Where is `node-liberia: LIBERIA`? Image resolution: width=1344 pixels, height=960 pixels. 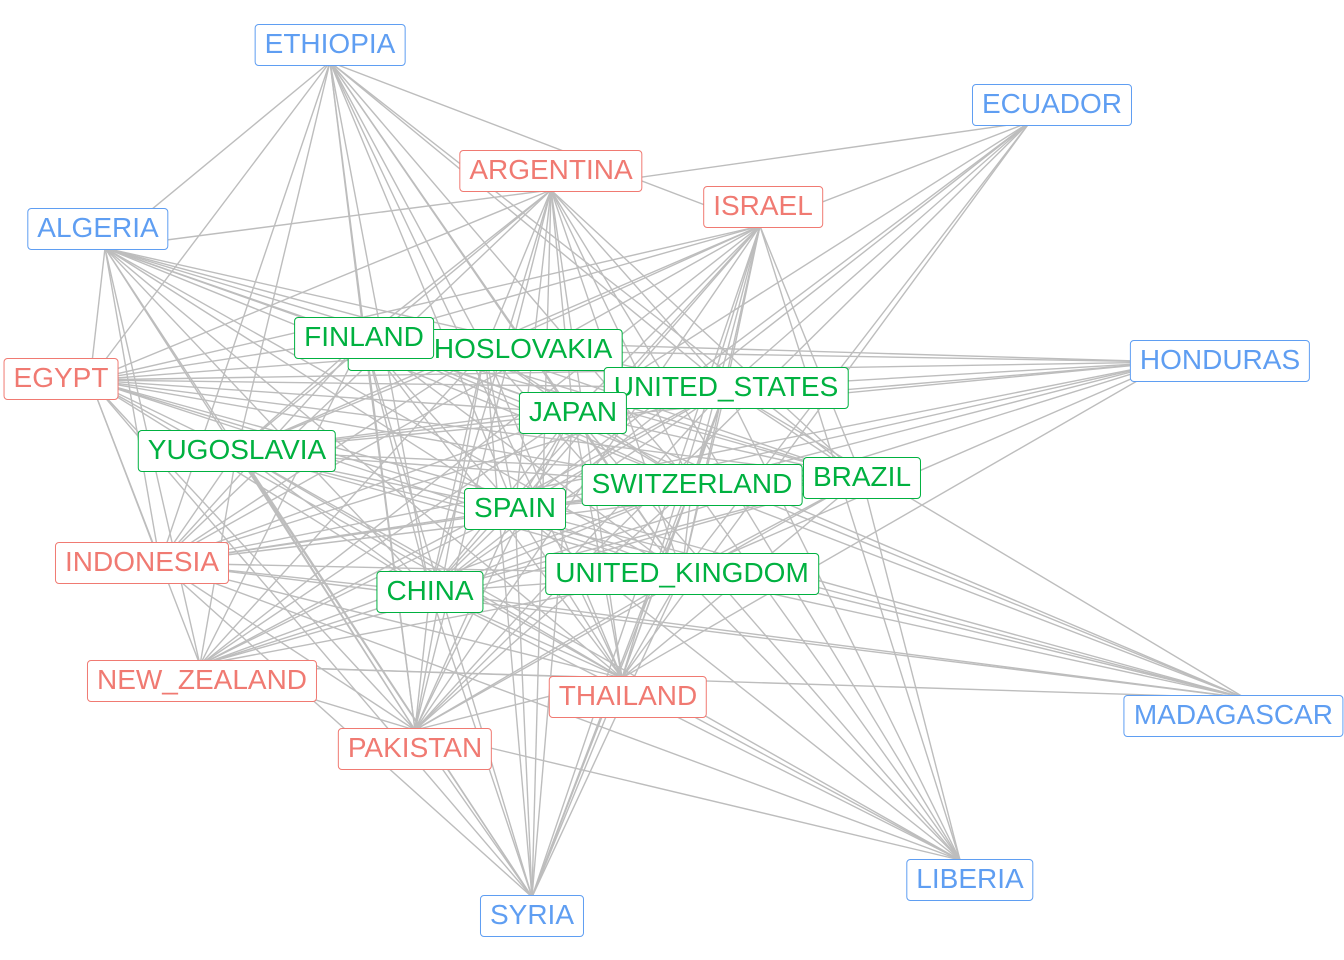 node-liberia: LIBERIA is located at coordinates (970, 880).